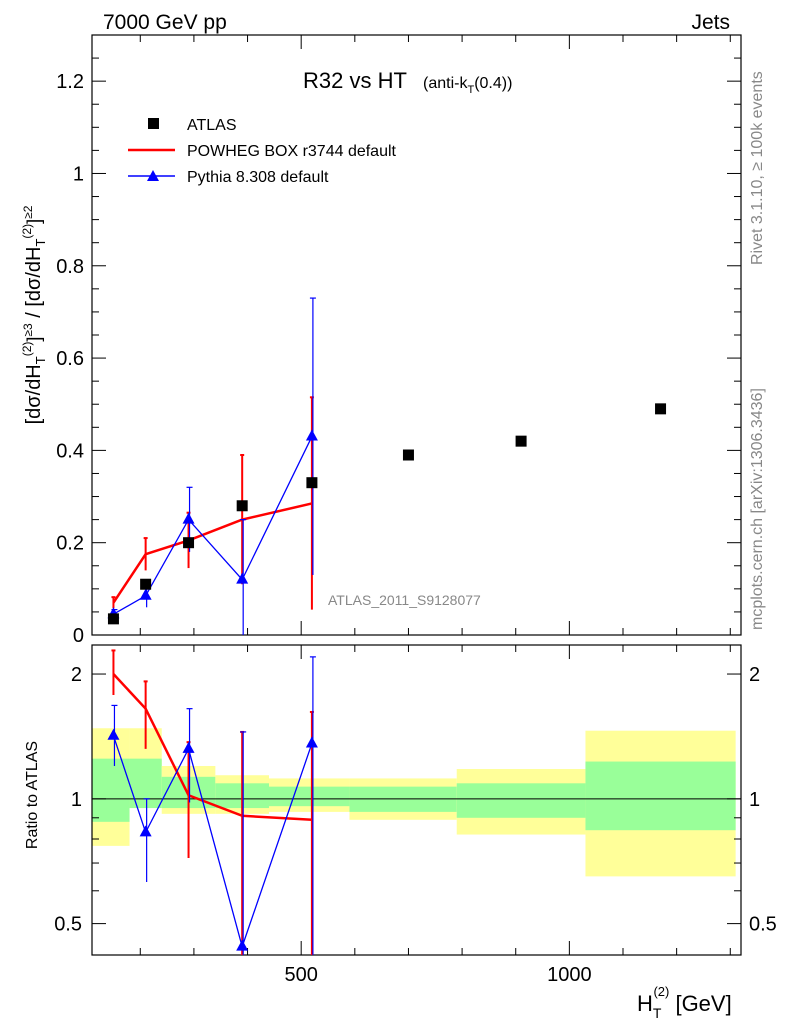 The image size is (786, 1024). I want to click on svg-text: [dσ/dHT(2)]≥3 / [dσ/dHT(2)]≥2, so click(34, 314).